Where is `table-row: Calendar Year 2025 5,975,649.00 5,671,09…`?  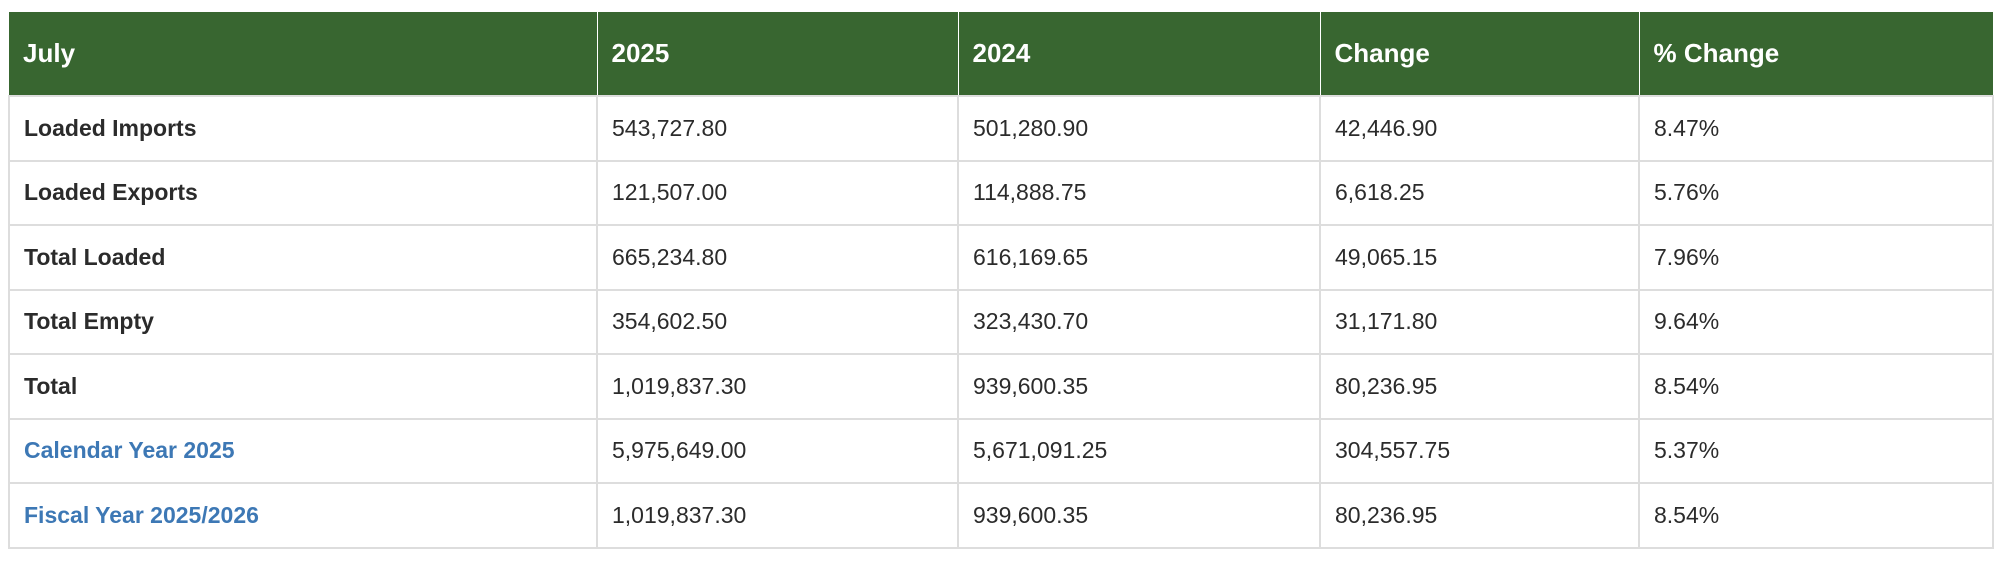 table-row: Calendar Year 2025 5,975,649.00 5,671,09… is located at coordinates (1001, 450).